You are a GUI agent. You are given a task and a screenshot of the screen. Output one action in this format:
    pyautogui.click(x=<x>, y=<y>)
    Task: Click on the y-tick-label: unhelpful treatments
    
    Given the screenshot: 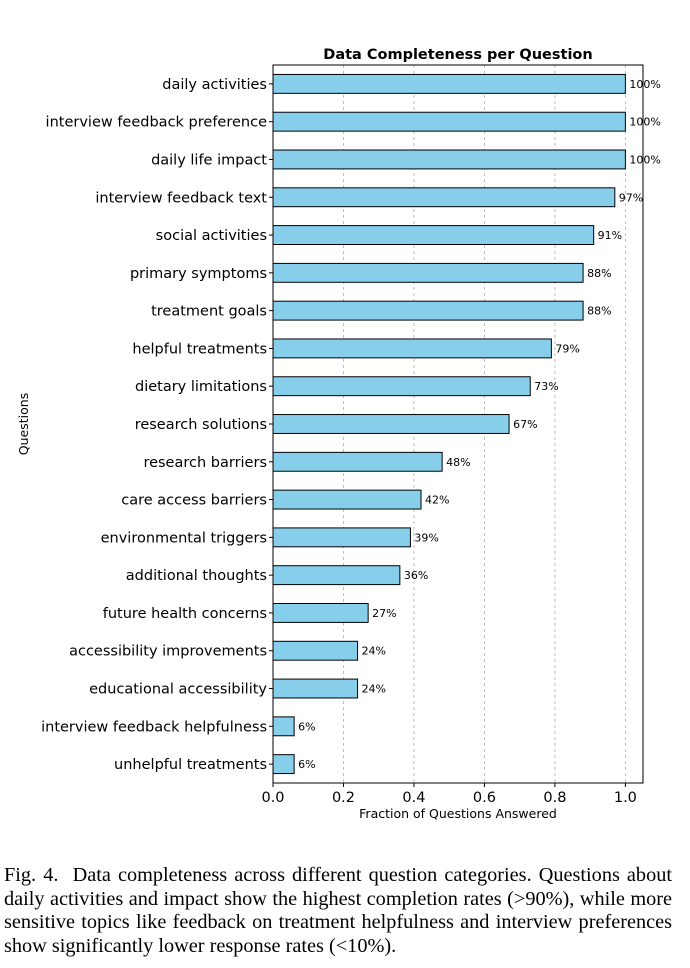 What is the action you would take?
    pyautogui.click(x=190, y=765)
    